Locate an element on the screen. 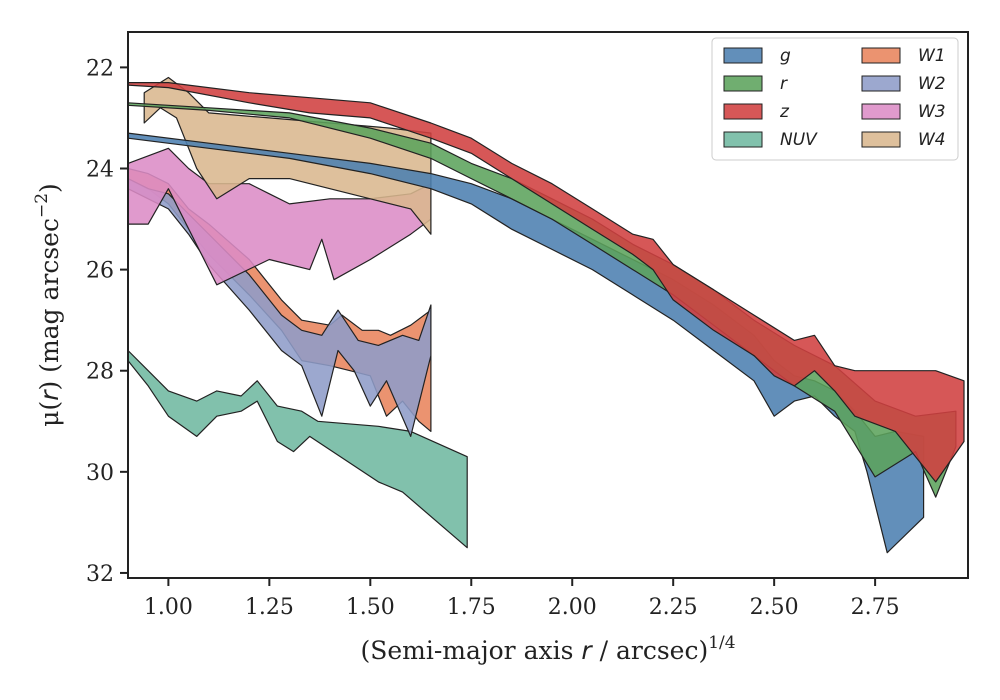 The width and height of the screenshot is (1000, 700). legend-label-w1: W1 is located at coordinates (932, 56).